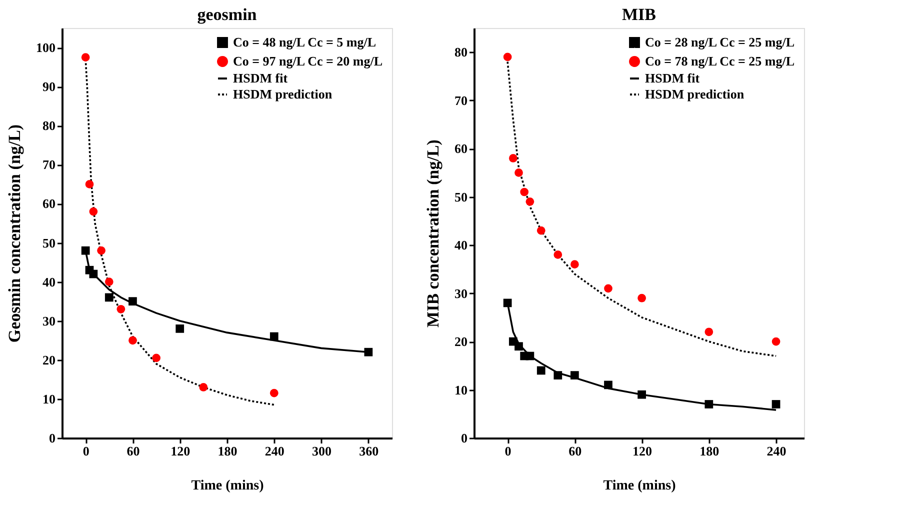 This screenshot has width=902, height=516. I want to click on x-tick-label: 300, so click(322, 451).